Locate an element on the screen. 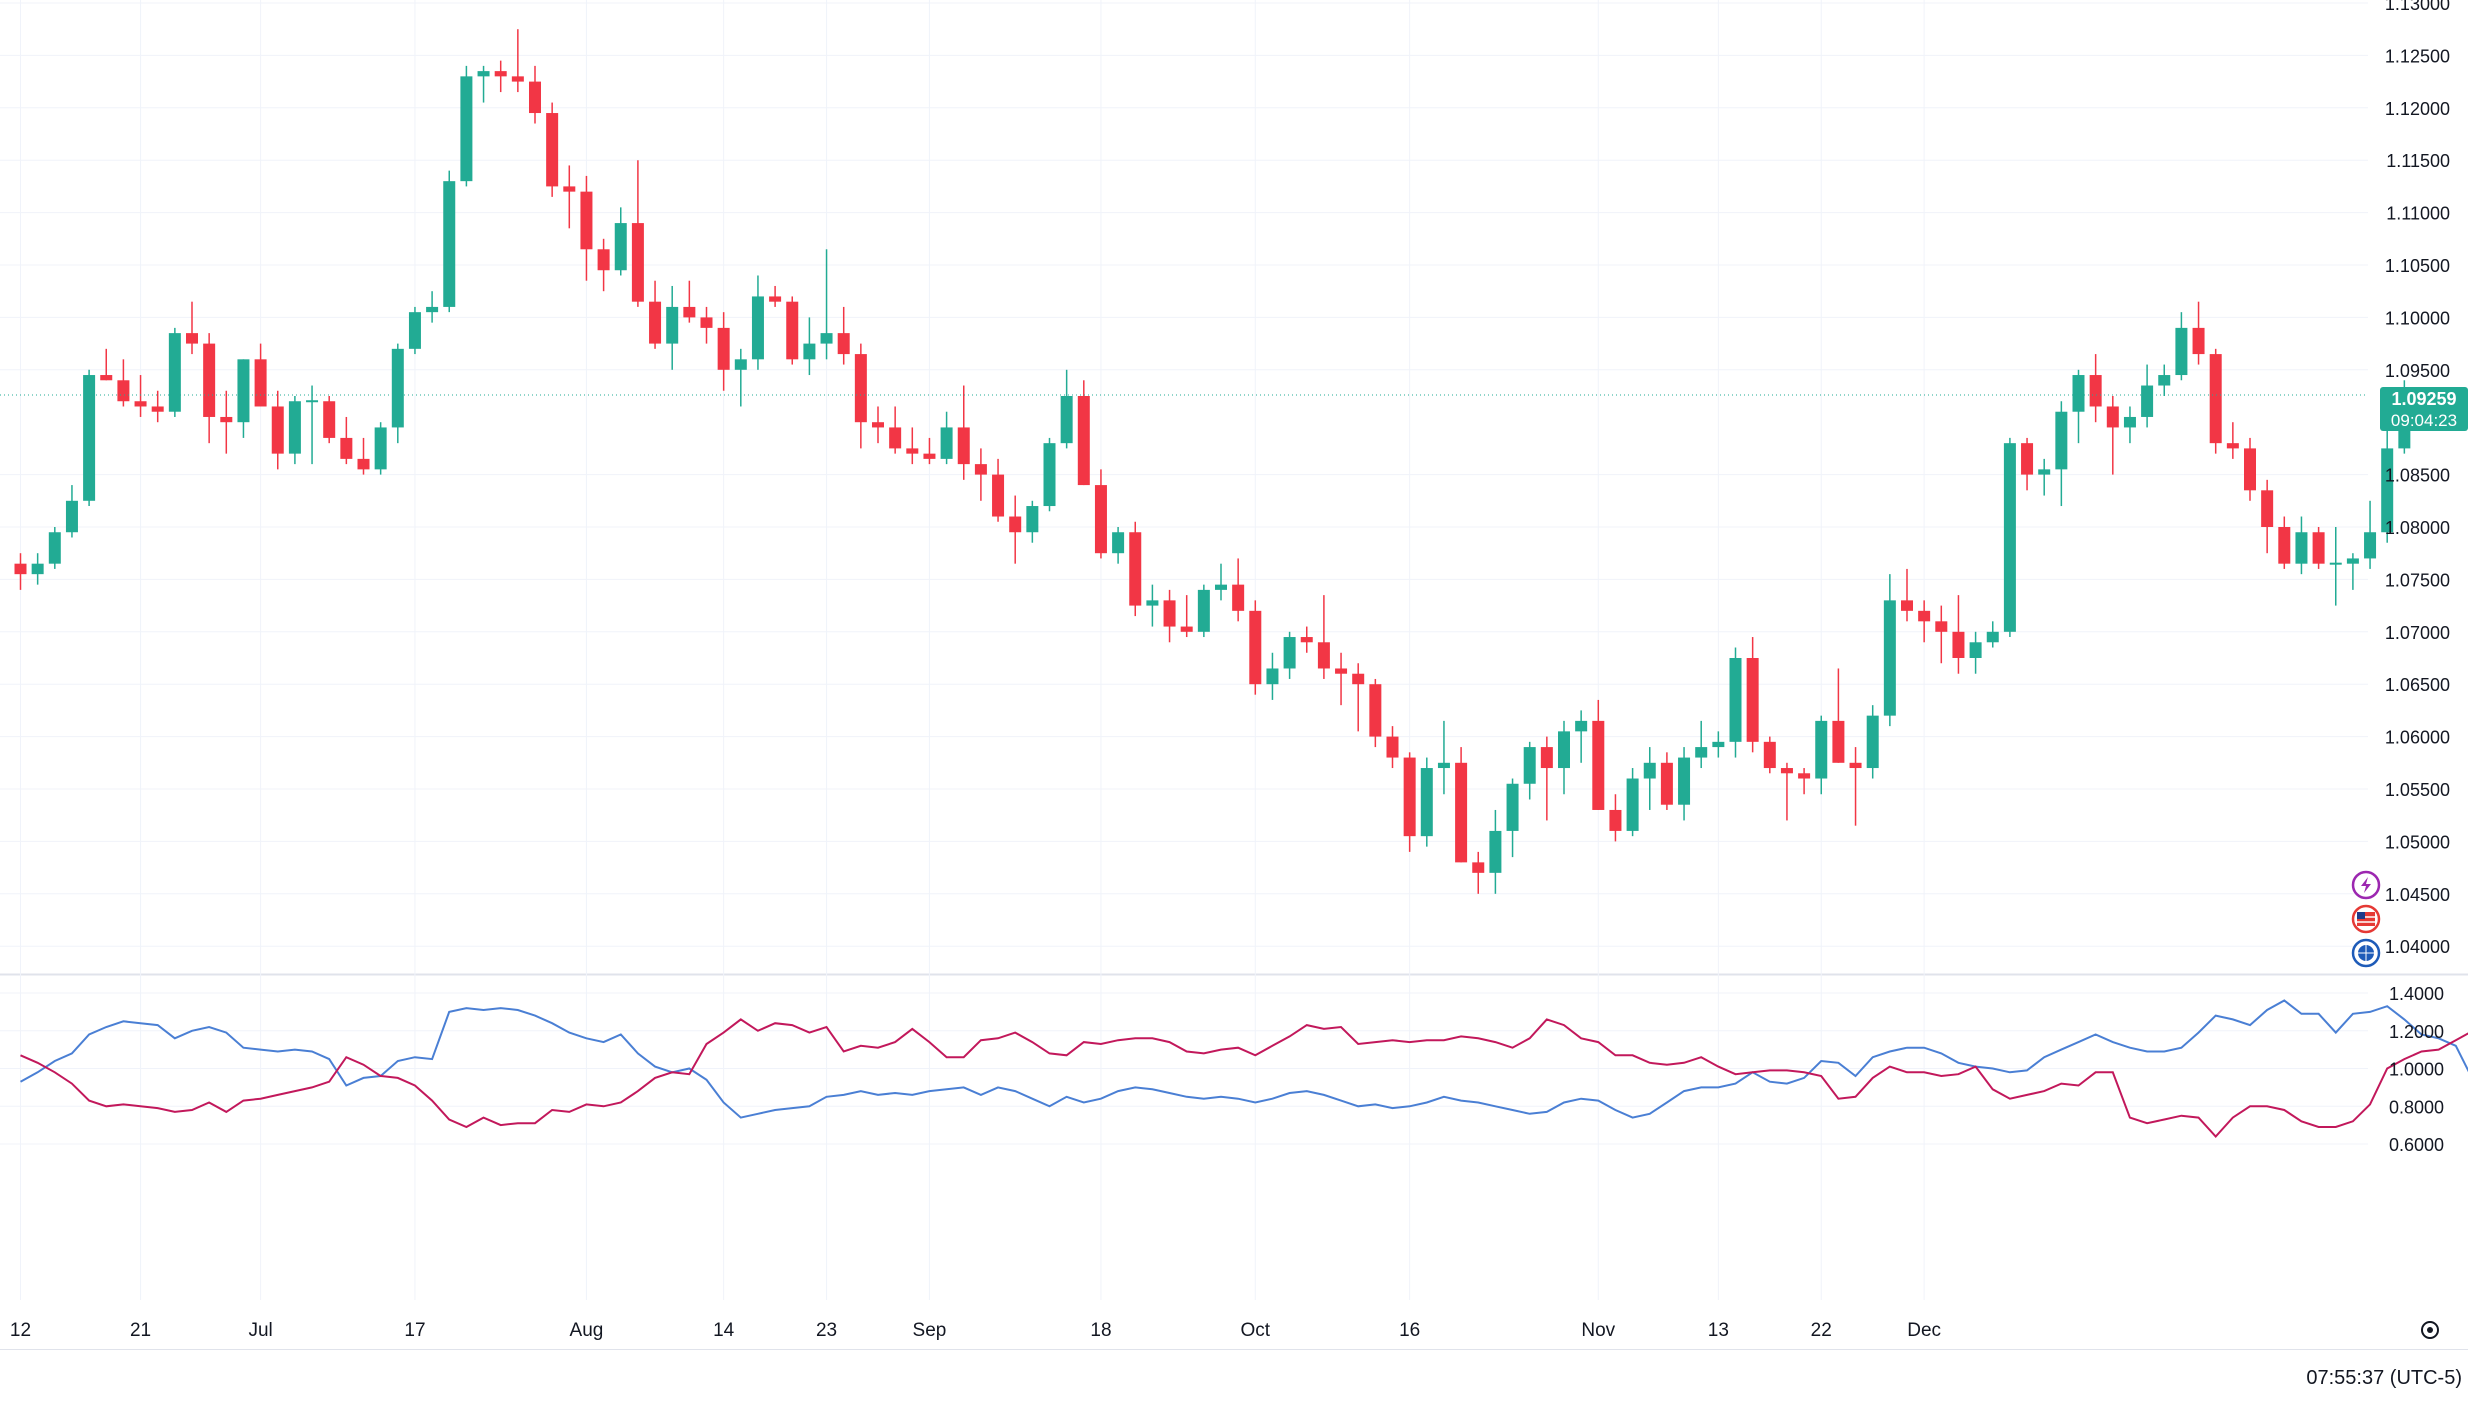 This screenshot has height=1405, width=2468. price-tick-label: 1.07500 is located at coordinates (2417, 580).